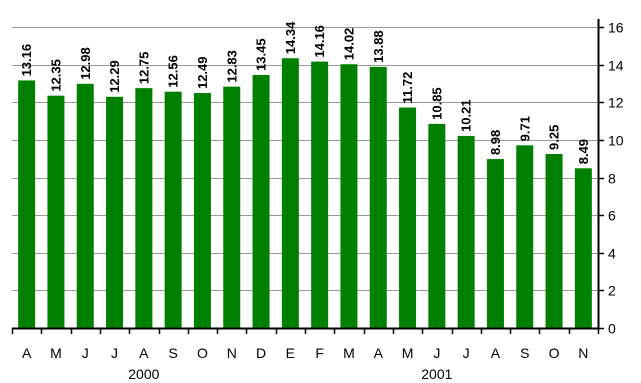 The width and height of the screenshot is (641, 383). I want to click on data-label: 13.88, so click(378, 46).